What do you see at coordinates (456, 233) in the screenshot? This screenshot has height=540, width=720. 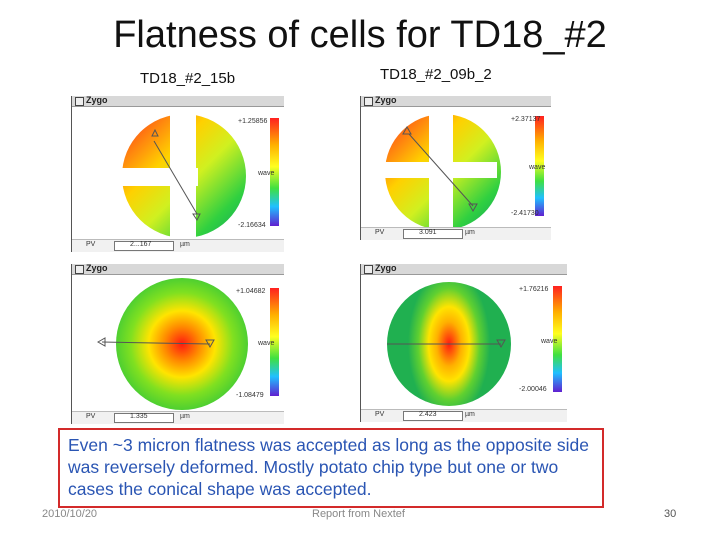 I see `pv-readout: PV 3.091 µm` at bounding box center [456, 233].